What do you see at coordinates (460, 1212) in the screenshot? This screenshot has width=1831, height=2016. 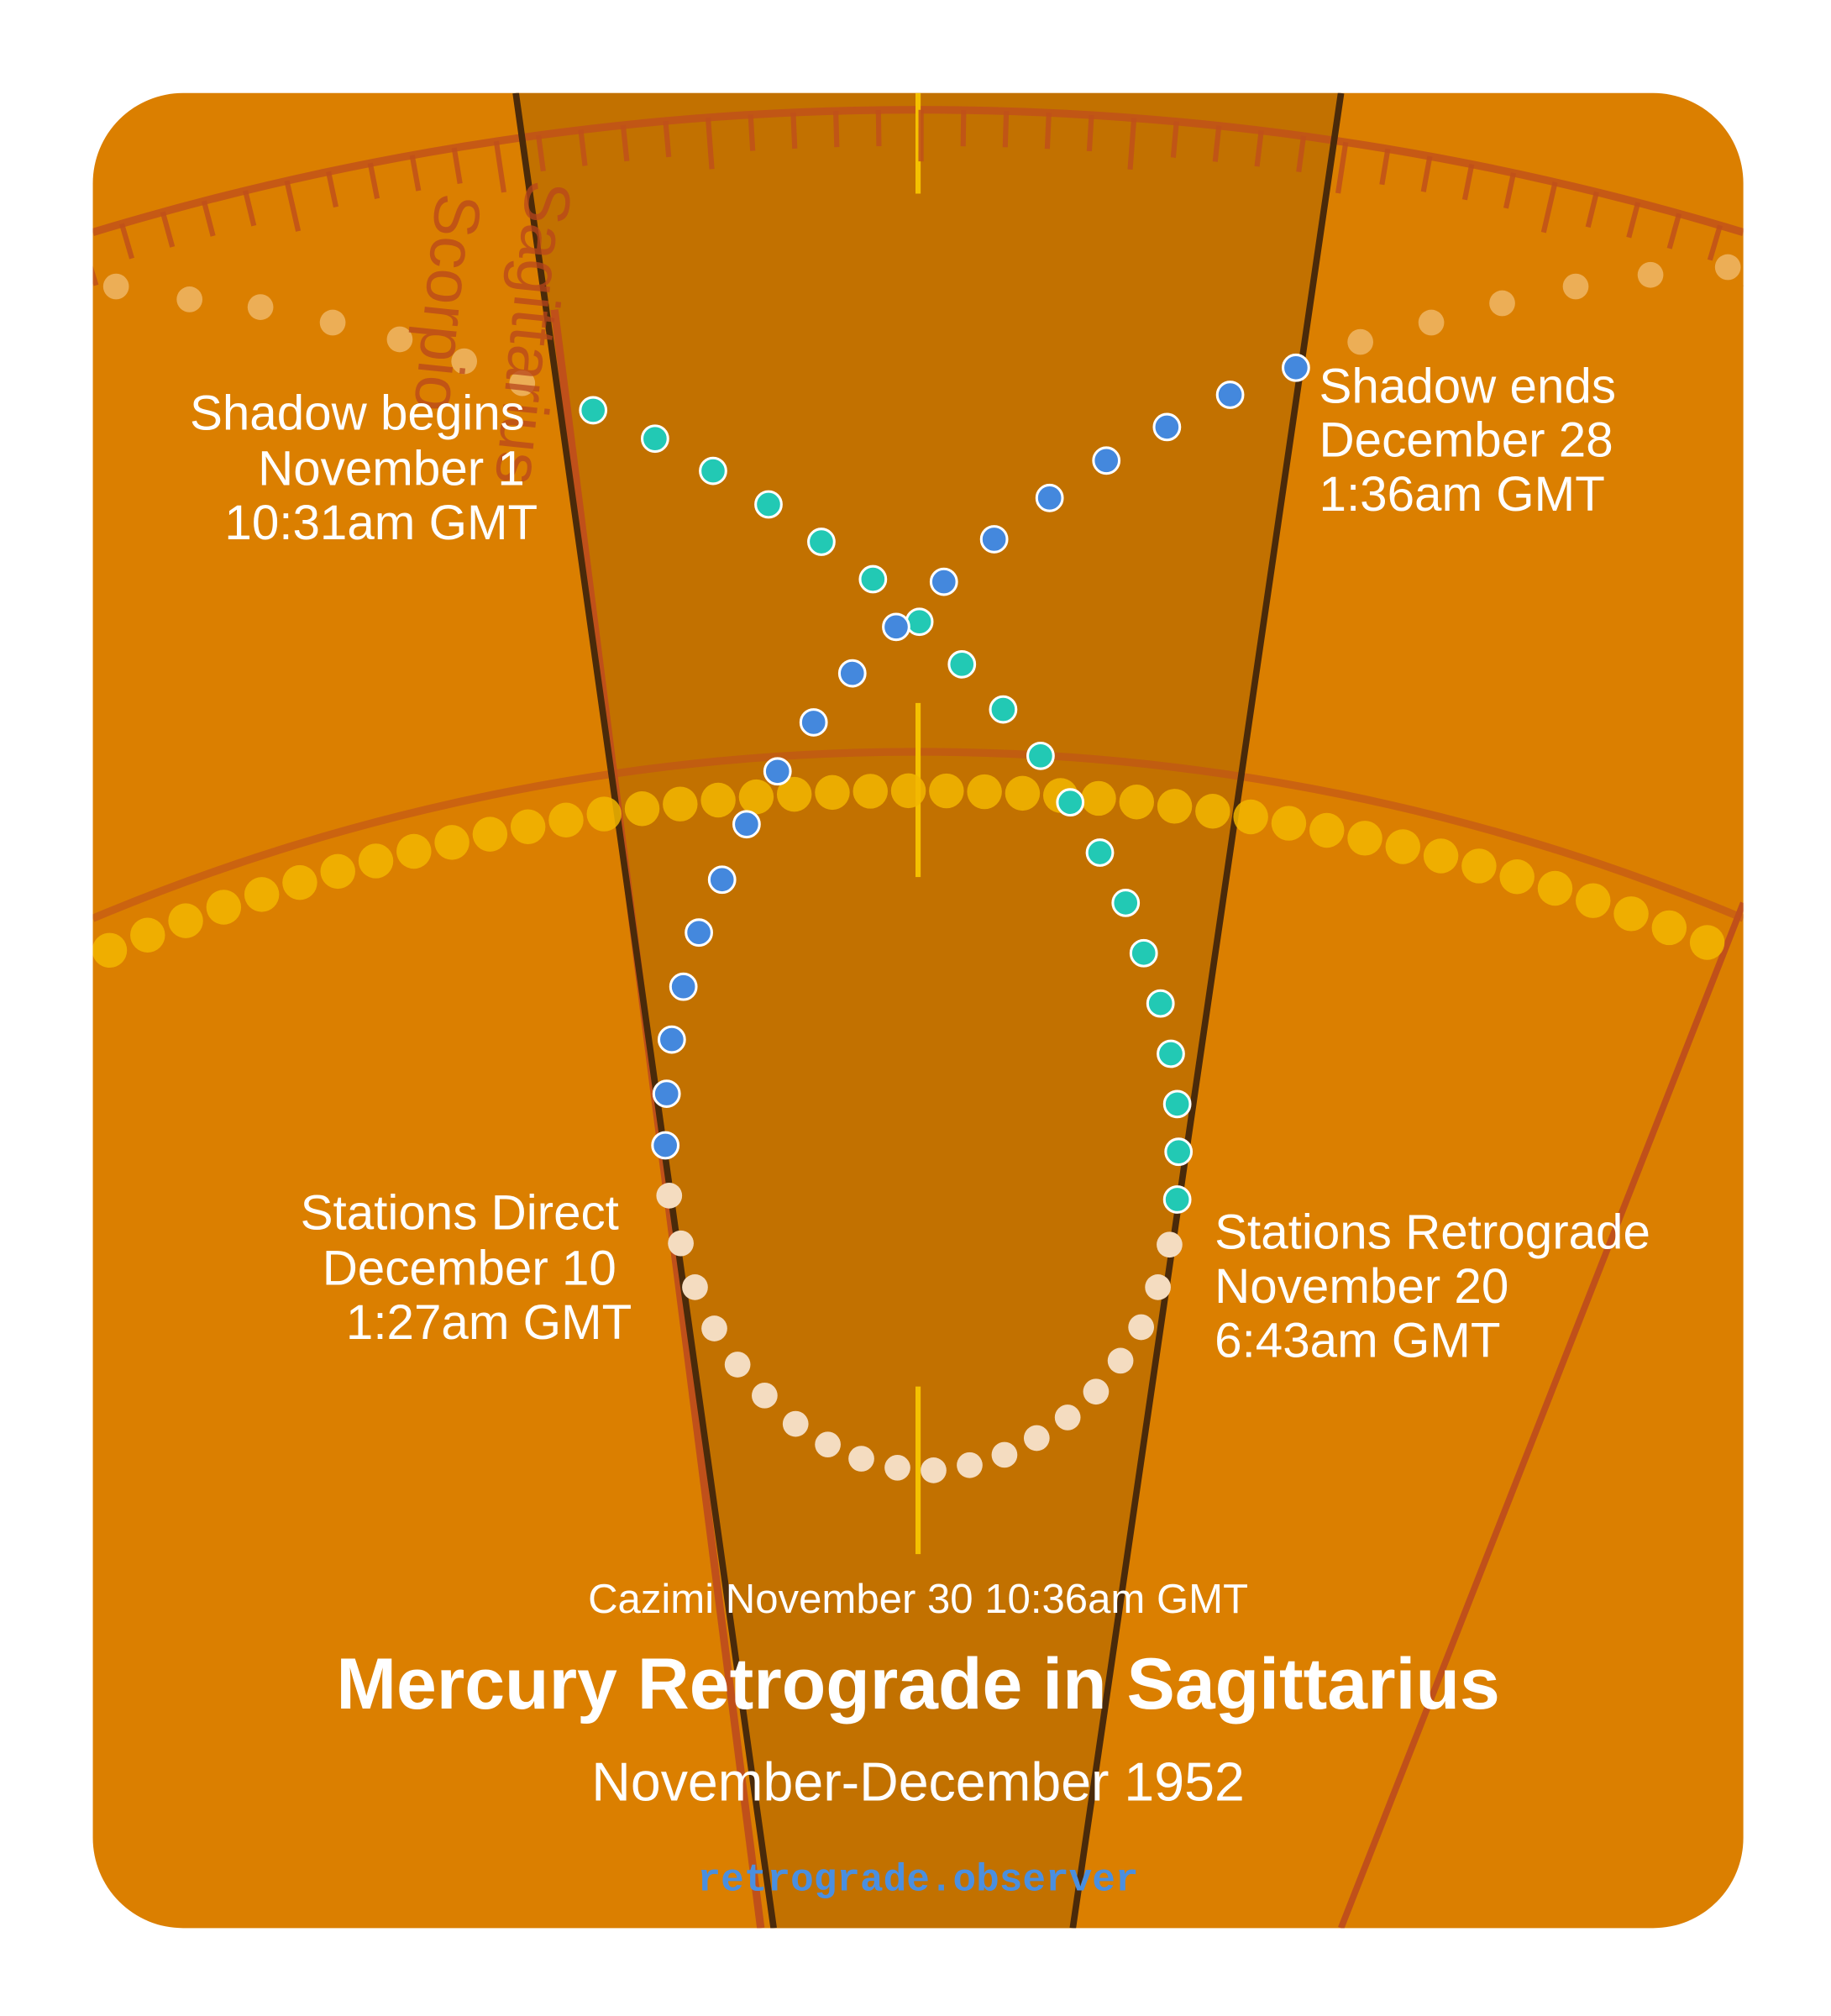 I see `annotation-line: Stations Direct` at bounding box center [460, 1212].